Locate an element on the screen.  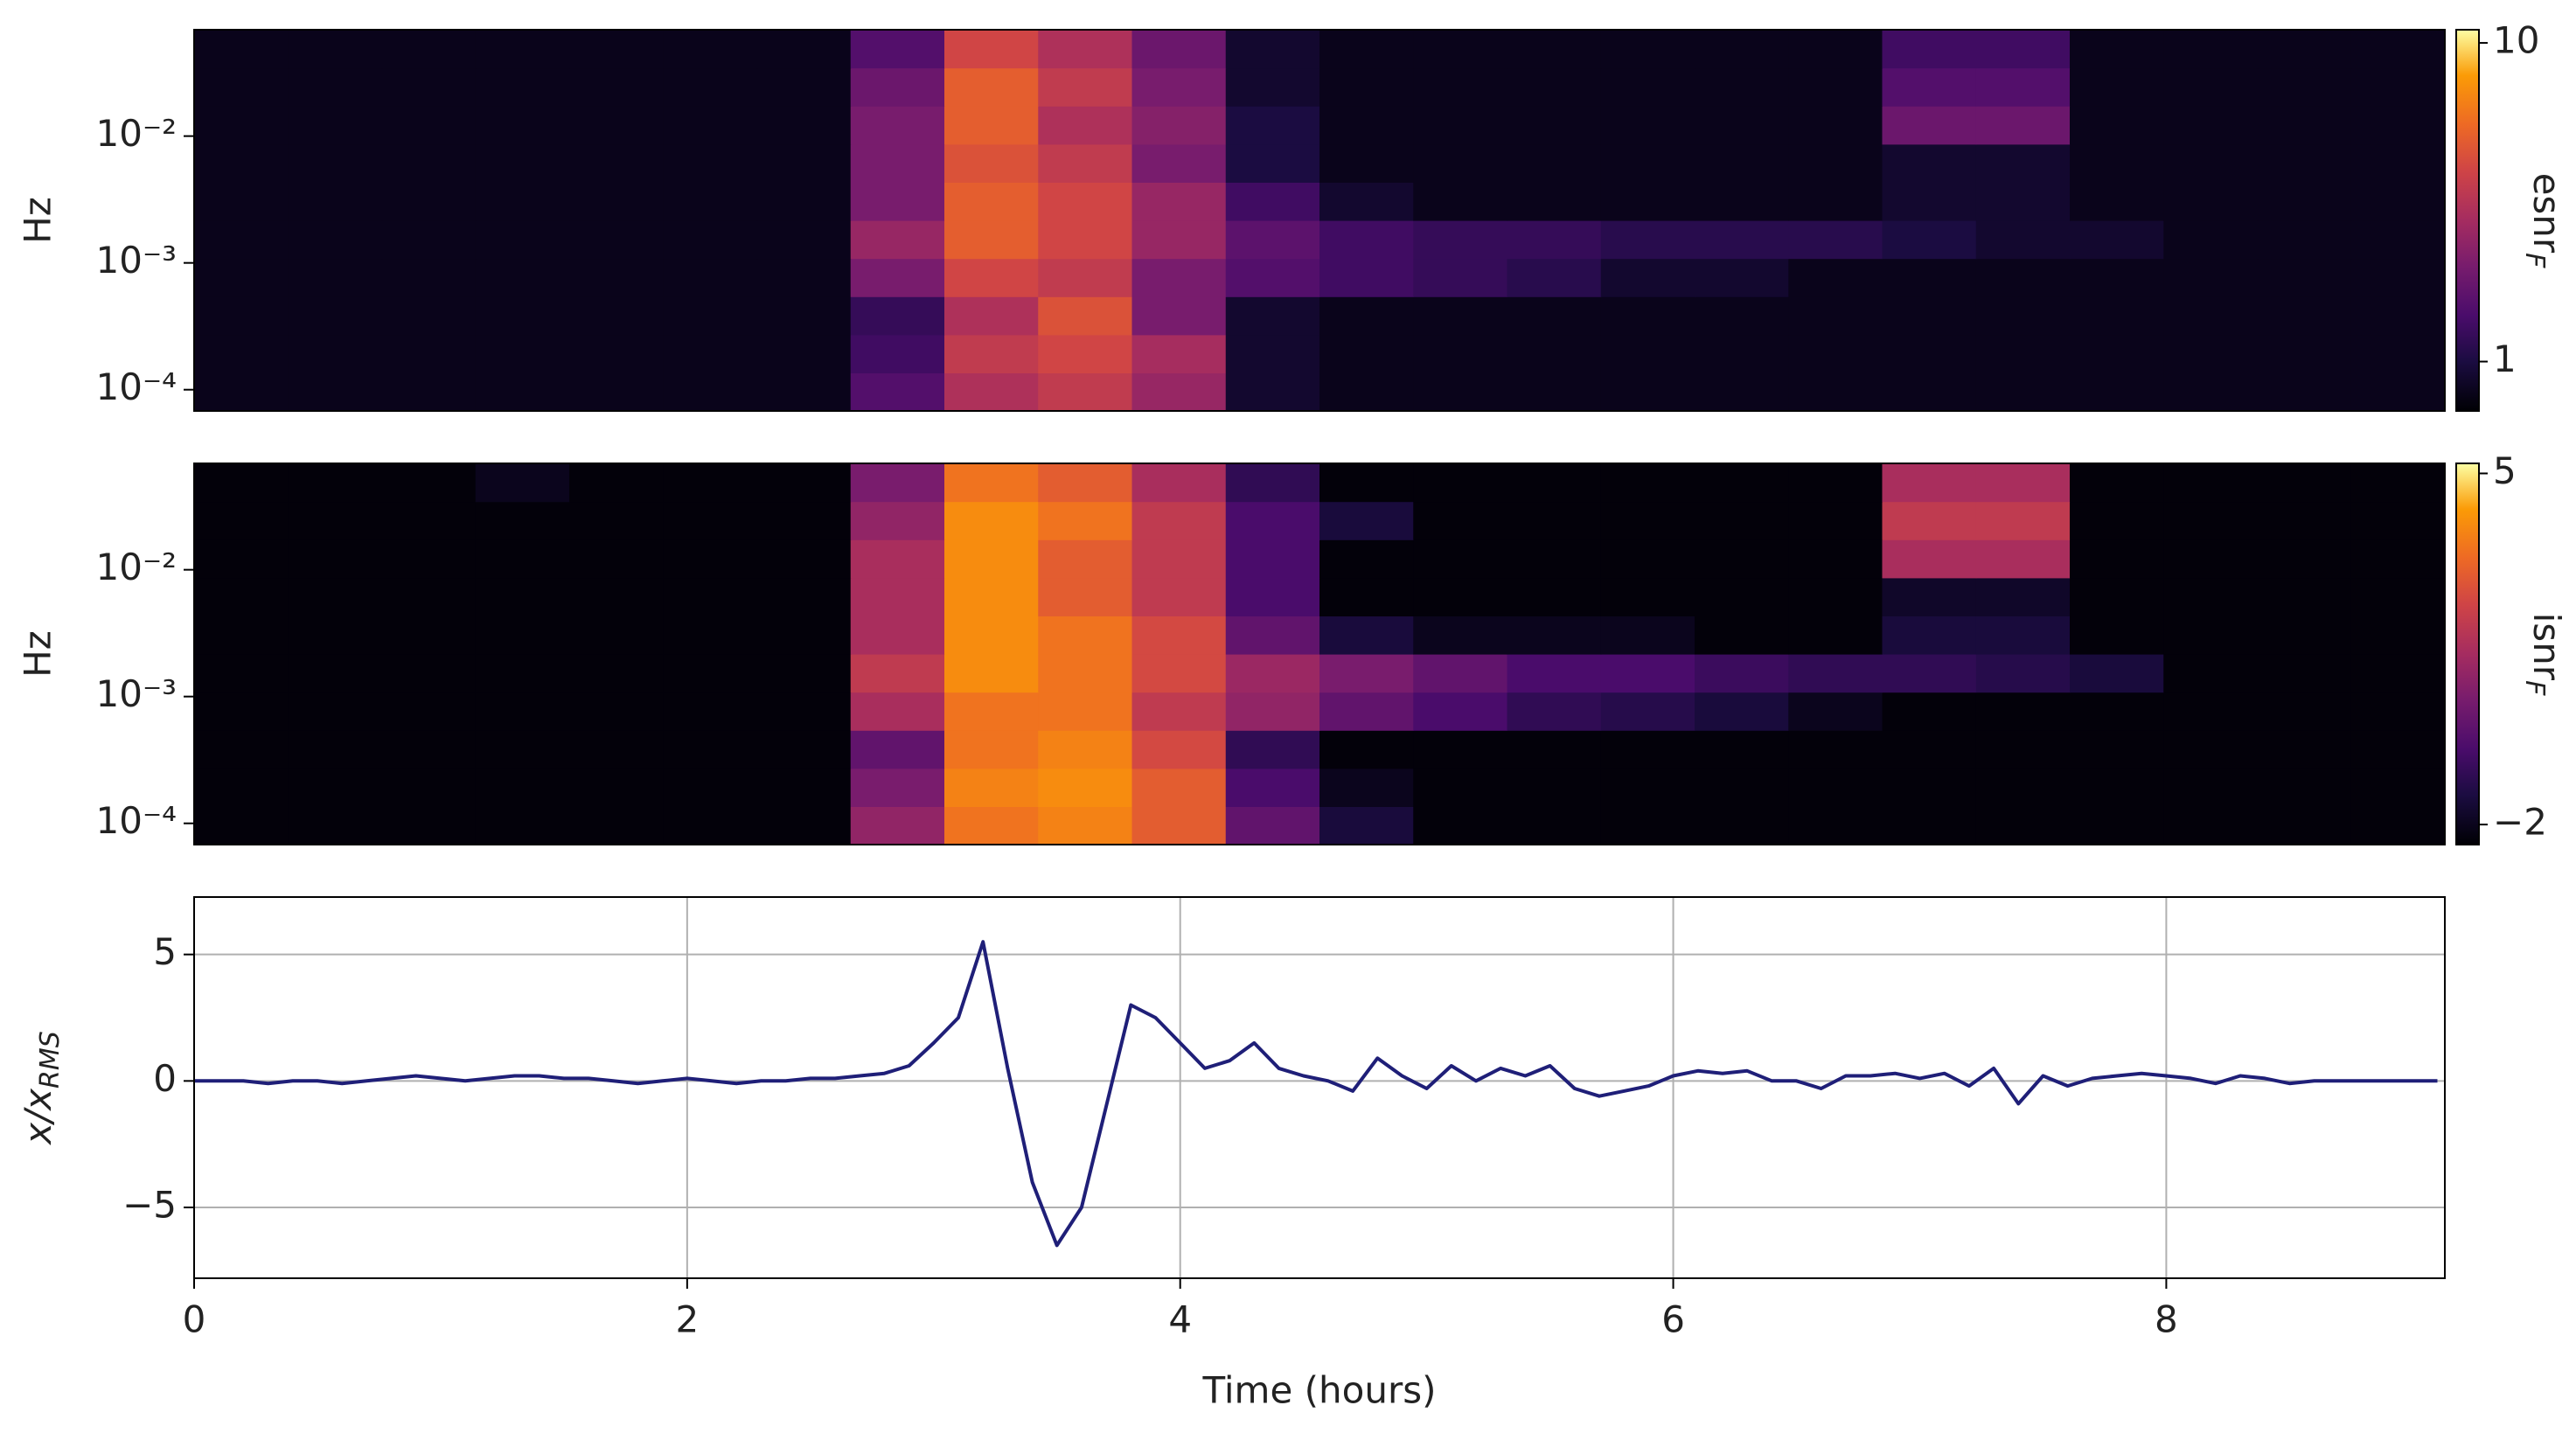
x-axis-label: Time (hours) is located at coordinates (1319, 1390).